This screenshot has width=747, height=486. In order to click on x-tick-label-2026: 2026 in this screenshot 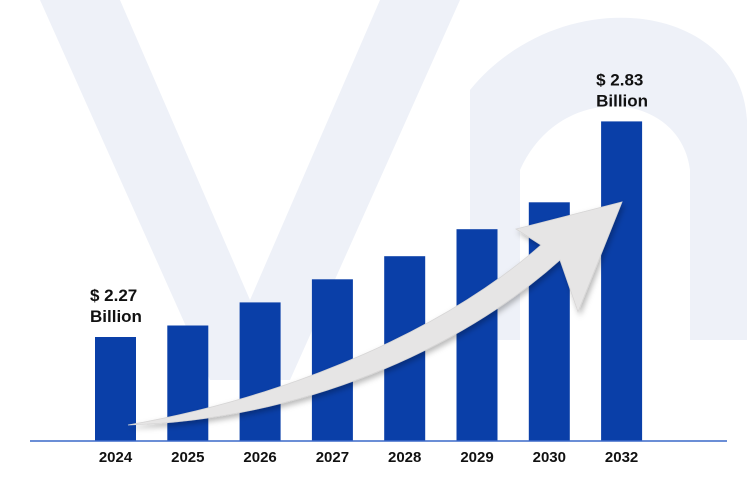, I will do `click(259, 457)`.